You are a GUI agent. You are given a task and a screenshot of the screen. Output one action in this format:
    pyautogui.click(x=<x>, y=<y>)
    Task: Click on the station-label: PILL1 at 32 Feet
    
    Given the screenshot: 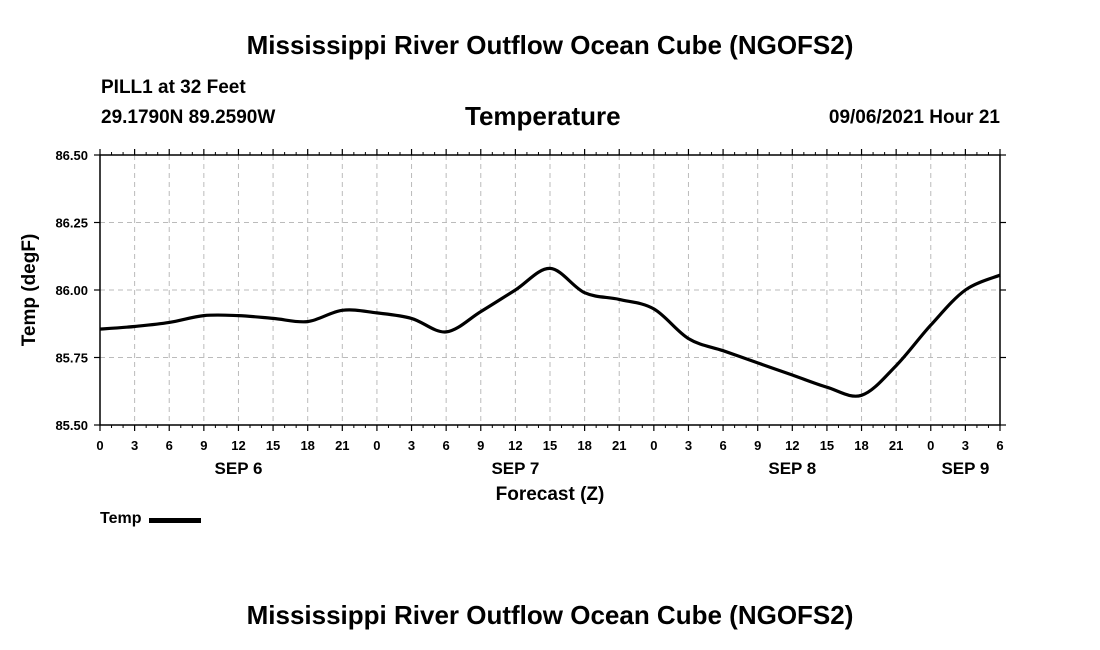 What is the action you would take?
    pyautogui.click(x=173, y=87)
    